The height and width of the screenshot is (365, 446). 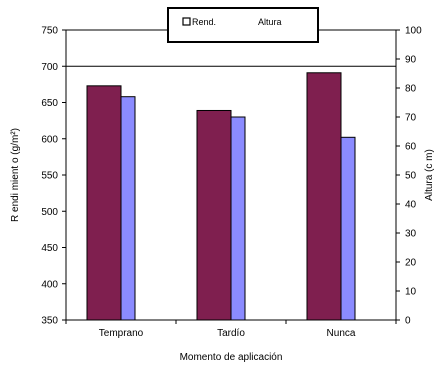 I want to click on y2-tick-label: 80, so click(x=411, y=89).